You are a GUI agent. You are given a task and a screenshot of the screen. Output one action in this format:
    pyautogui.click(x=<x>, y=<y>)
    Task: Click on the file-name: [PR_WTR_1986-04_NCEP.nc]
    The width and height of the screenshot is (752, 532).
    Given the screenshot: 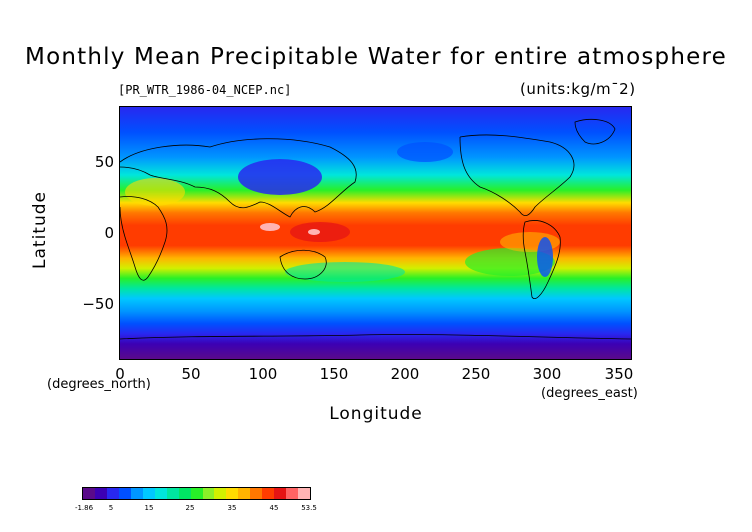 What is the action you would take?
    pyautogui.click(x=205, y=90)
    